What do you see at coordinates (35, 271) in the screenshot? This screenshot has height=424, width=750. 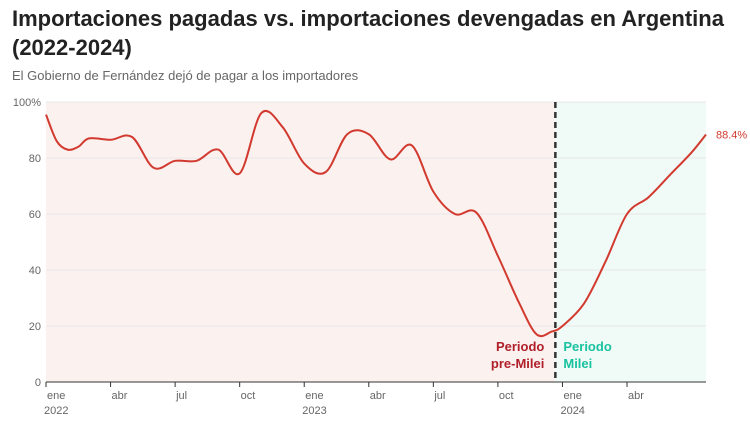 I see `y-tick-label-40: 40` at bounding box center [35, 271].